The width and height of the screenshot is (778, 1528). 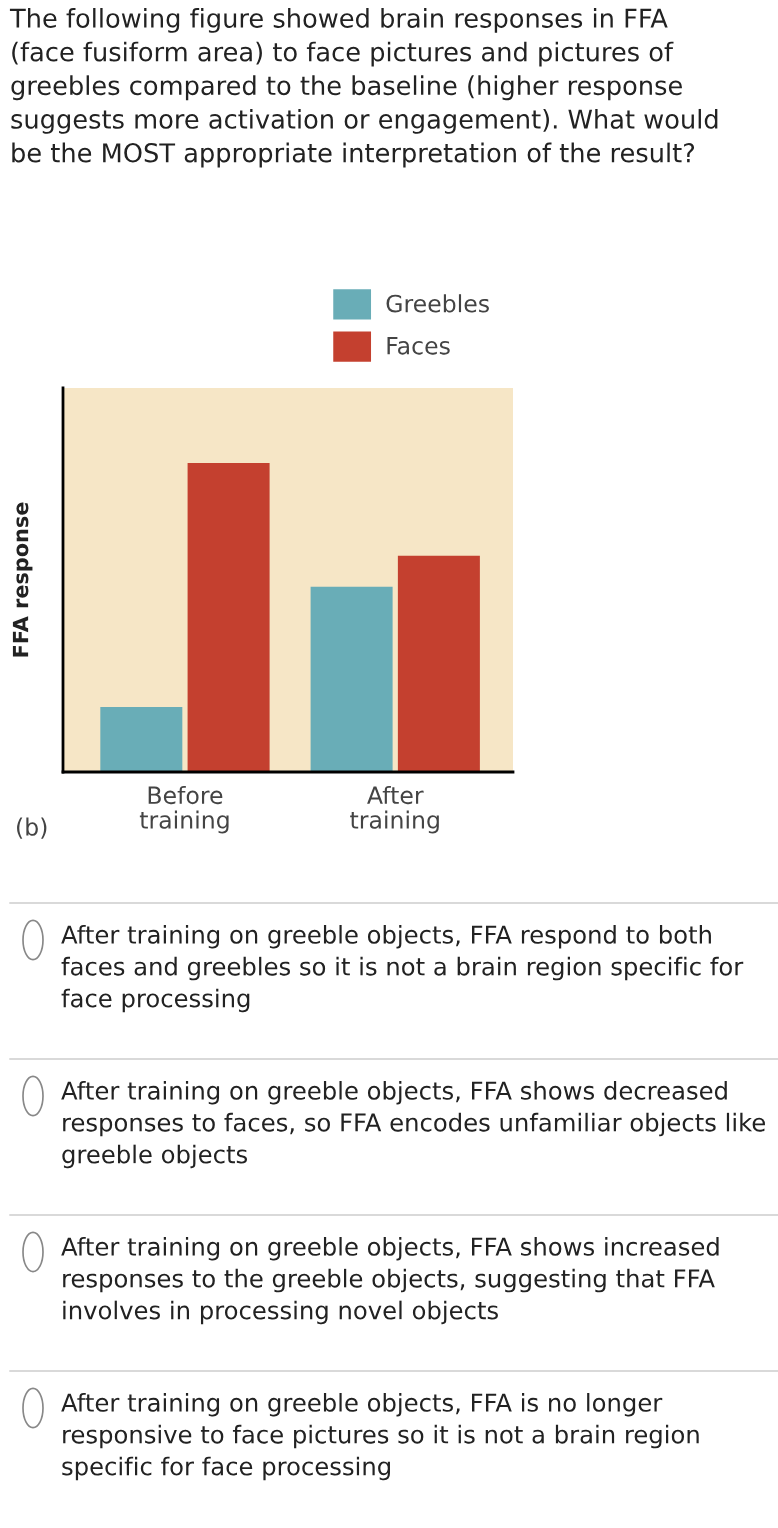 I want to click on y-axis-title: FFA response, so click(x=22, y=579).